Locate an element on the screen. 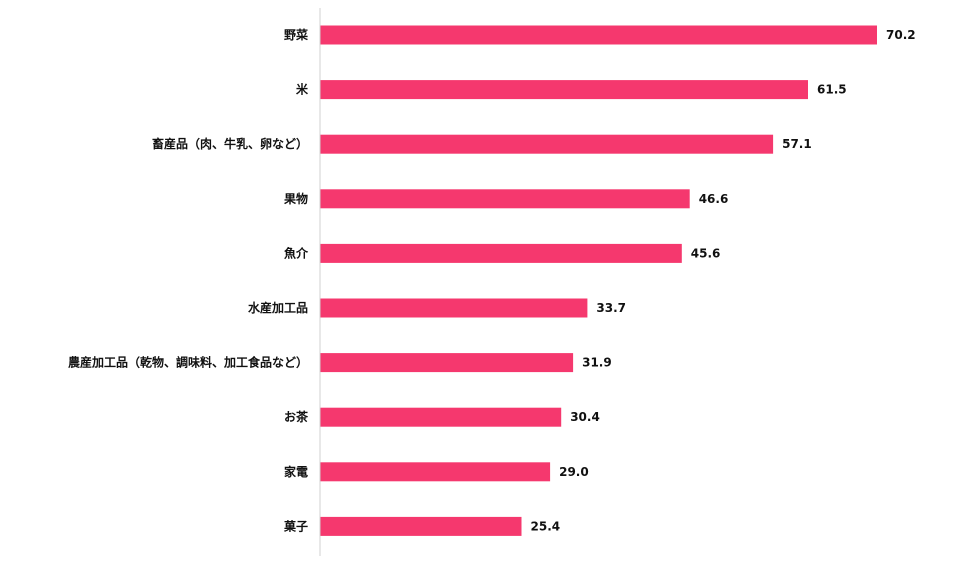 This screenshot has height=562, width=974. category-label-3: 果物 is located at coordinates (295, 198).